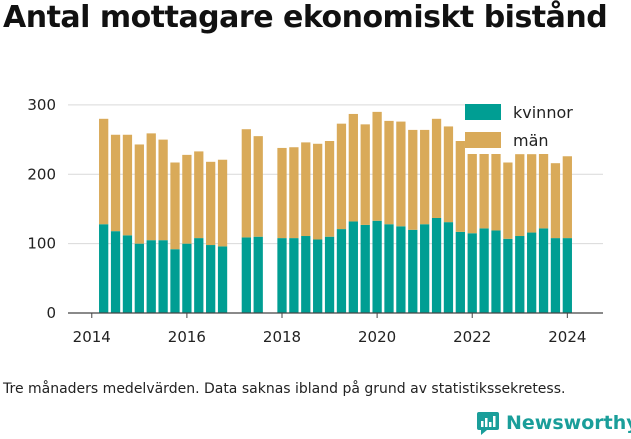 This screenshot has height=439, width=631. Describe the element at coordinates (127, 274) in the screenshot. I see `bar-kvinnor-2014-Q4` at that location.